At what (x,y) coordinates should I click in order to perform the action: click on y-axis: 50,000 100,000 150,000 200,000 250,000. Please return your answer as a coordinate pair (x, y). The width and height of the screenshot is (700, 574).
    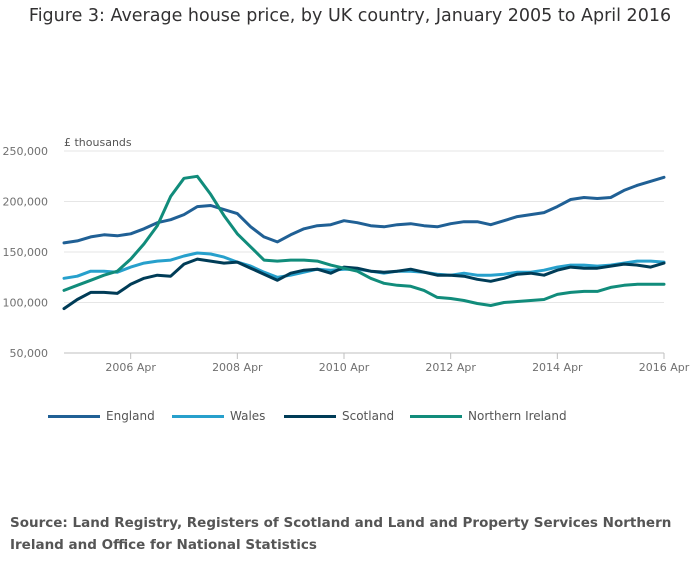
    Looking at the image, I should click on (26, 252).